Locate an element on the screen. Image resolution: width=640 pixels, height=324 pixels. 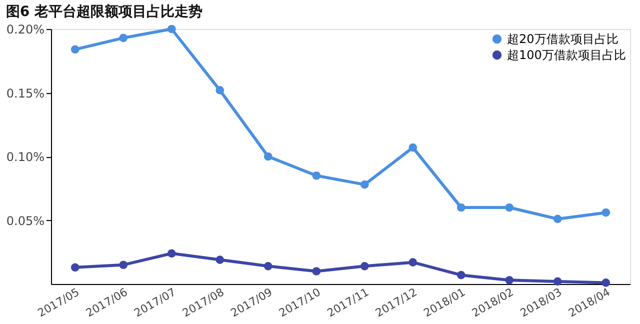
y-tick-label: 0.20% is located at coordinates (25, 29).